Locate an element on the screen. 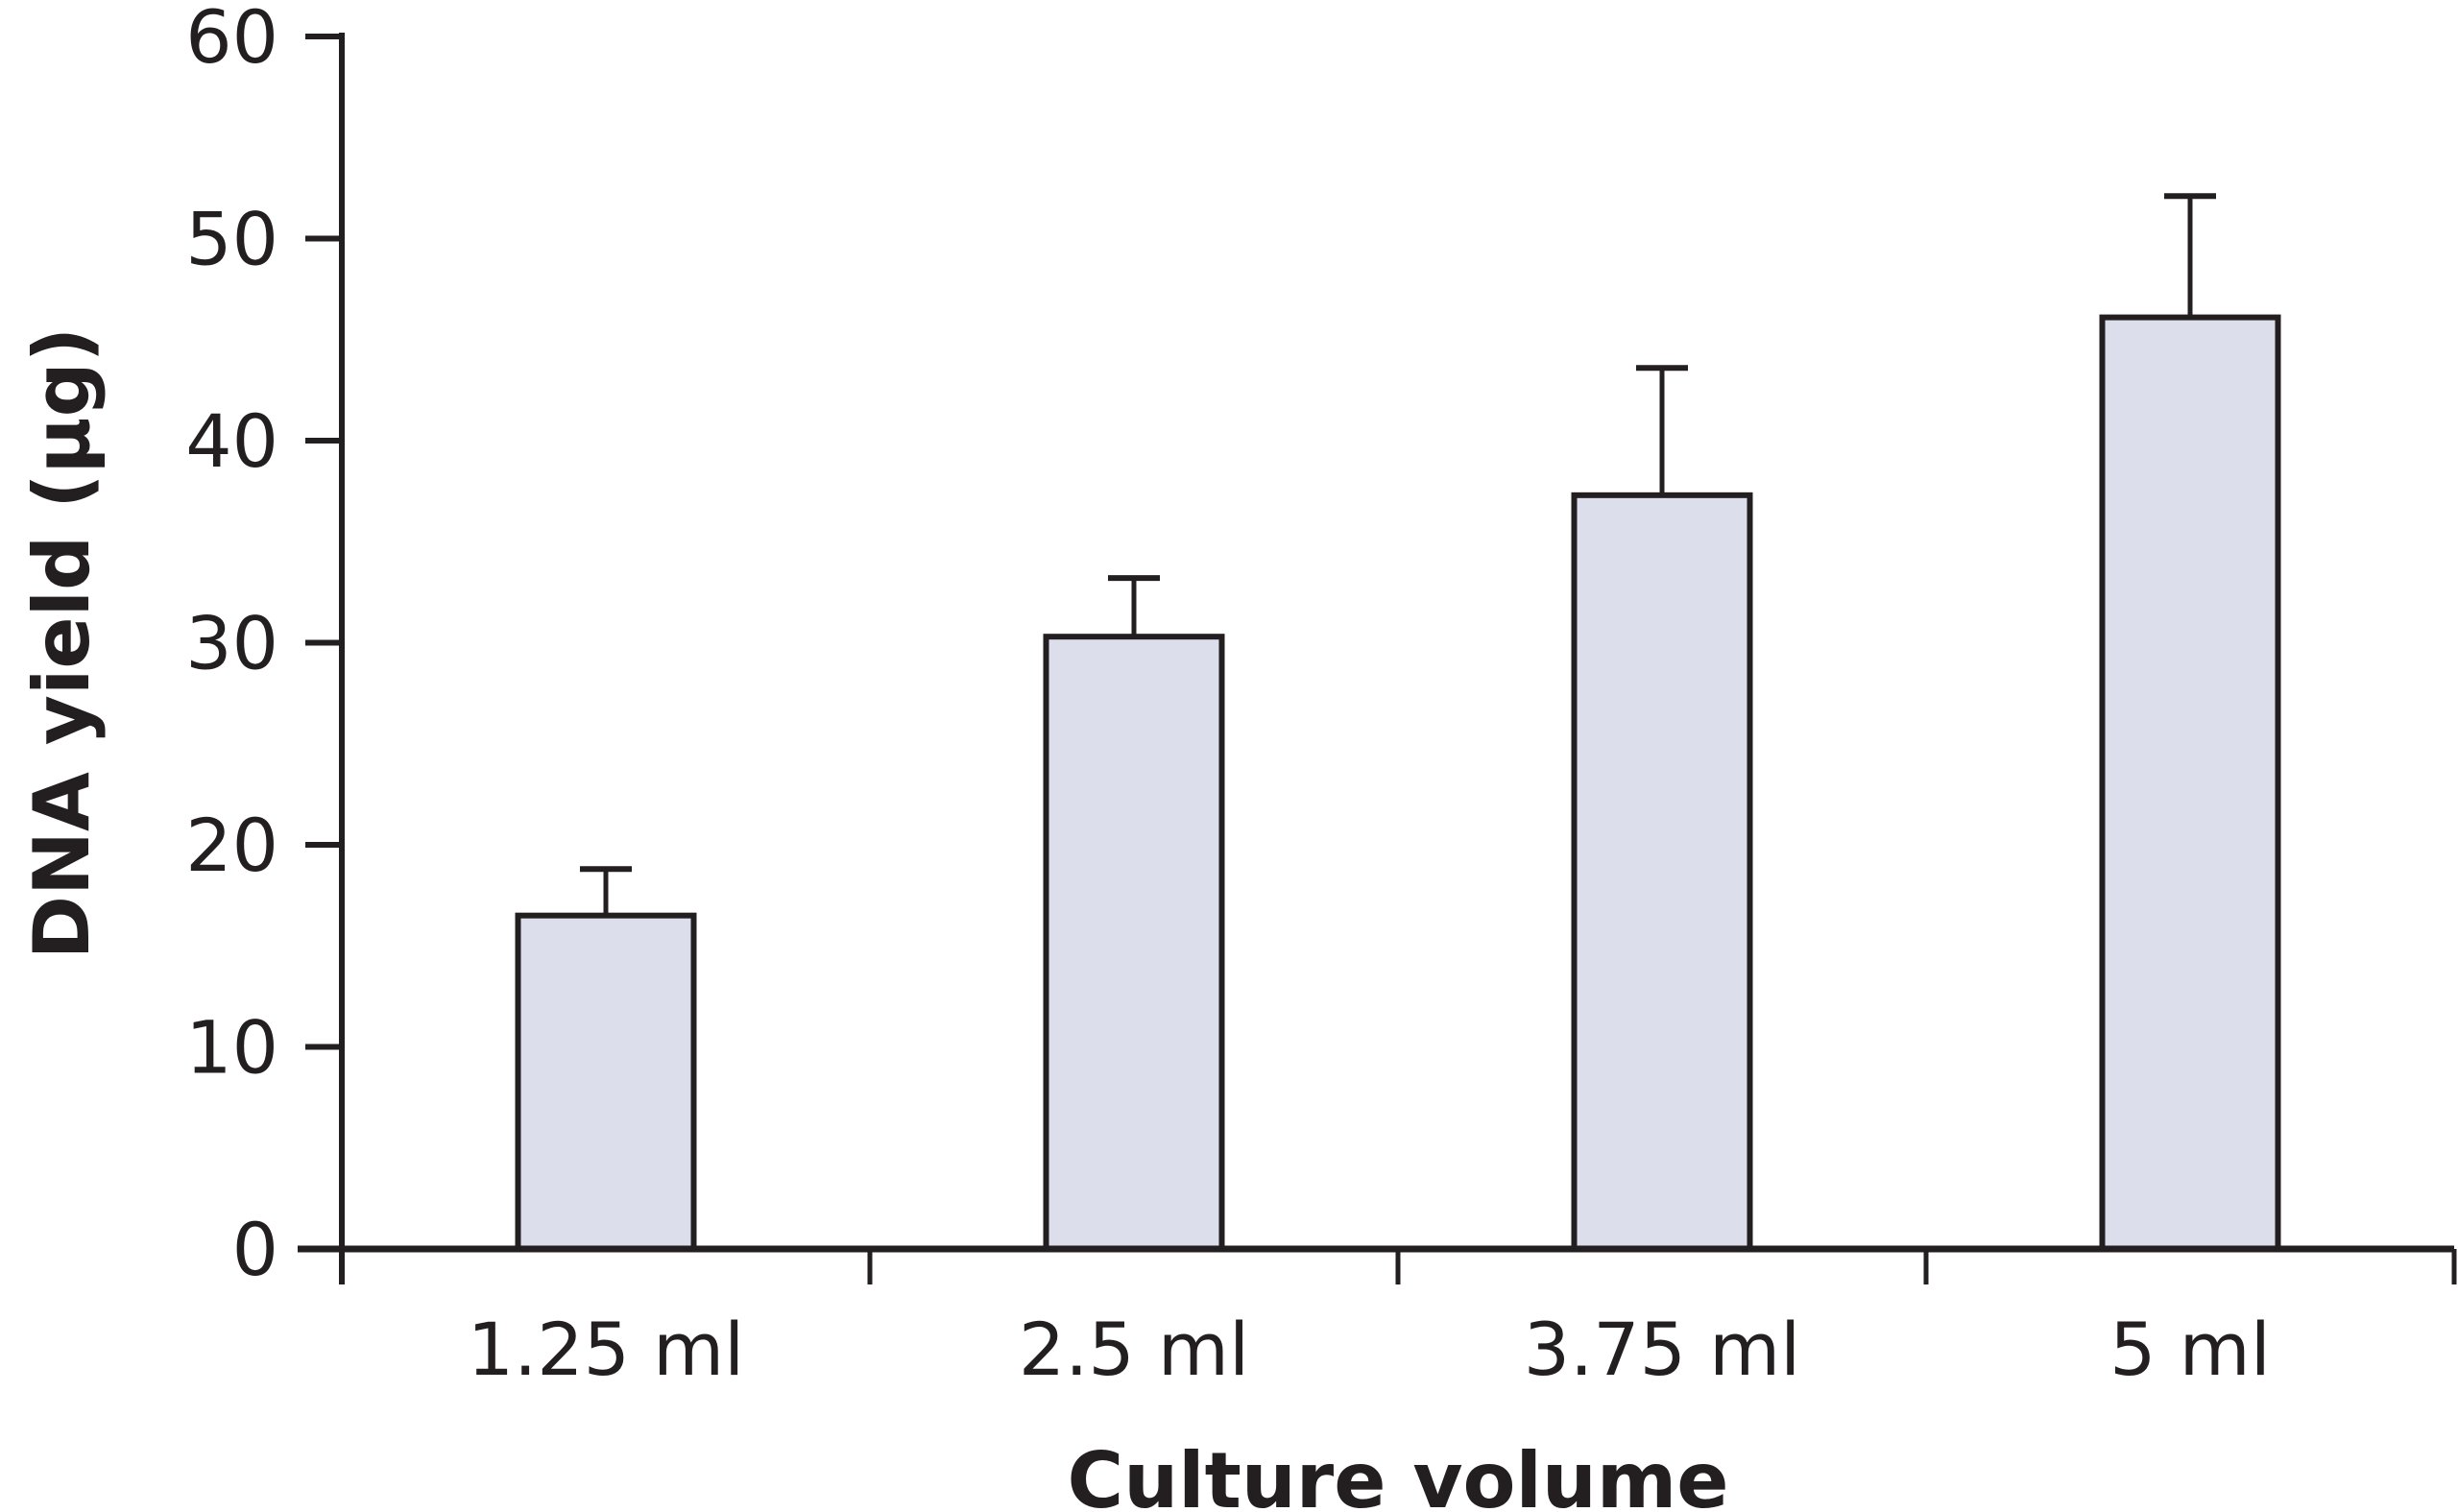 Image resolution: width=2458 pixels, height=1512 pixels. y-tick-label: 40 is located at coordinates (232, 441).